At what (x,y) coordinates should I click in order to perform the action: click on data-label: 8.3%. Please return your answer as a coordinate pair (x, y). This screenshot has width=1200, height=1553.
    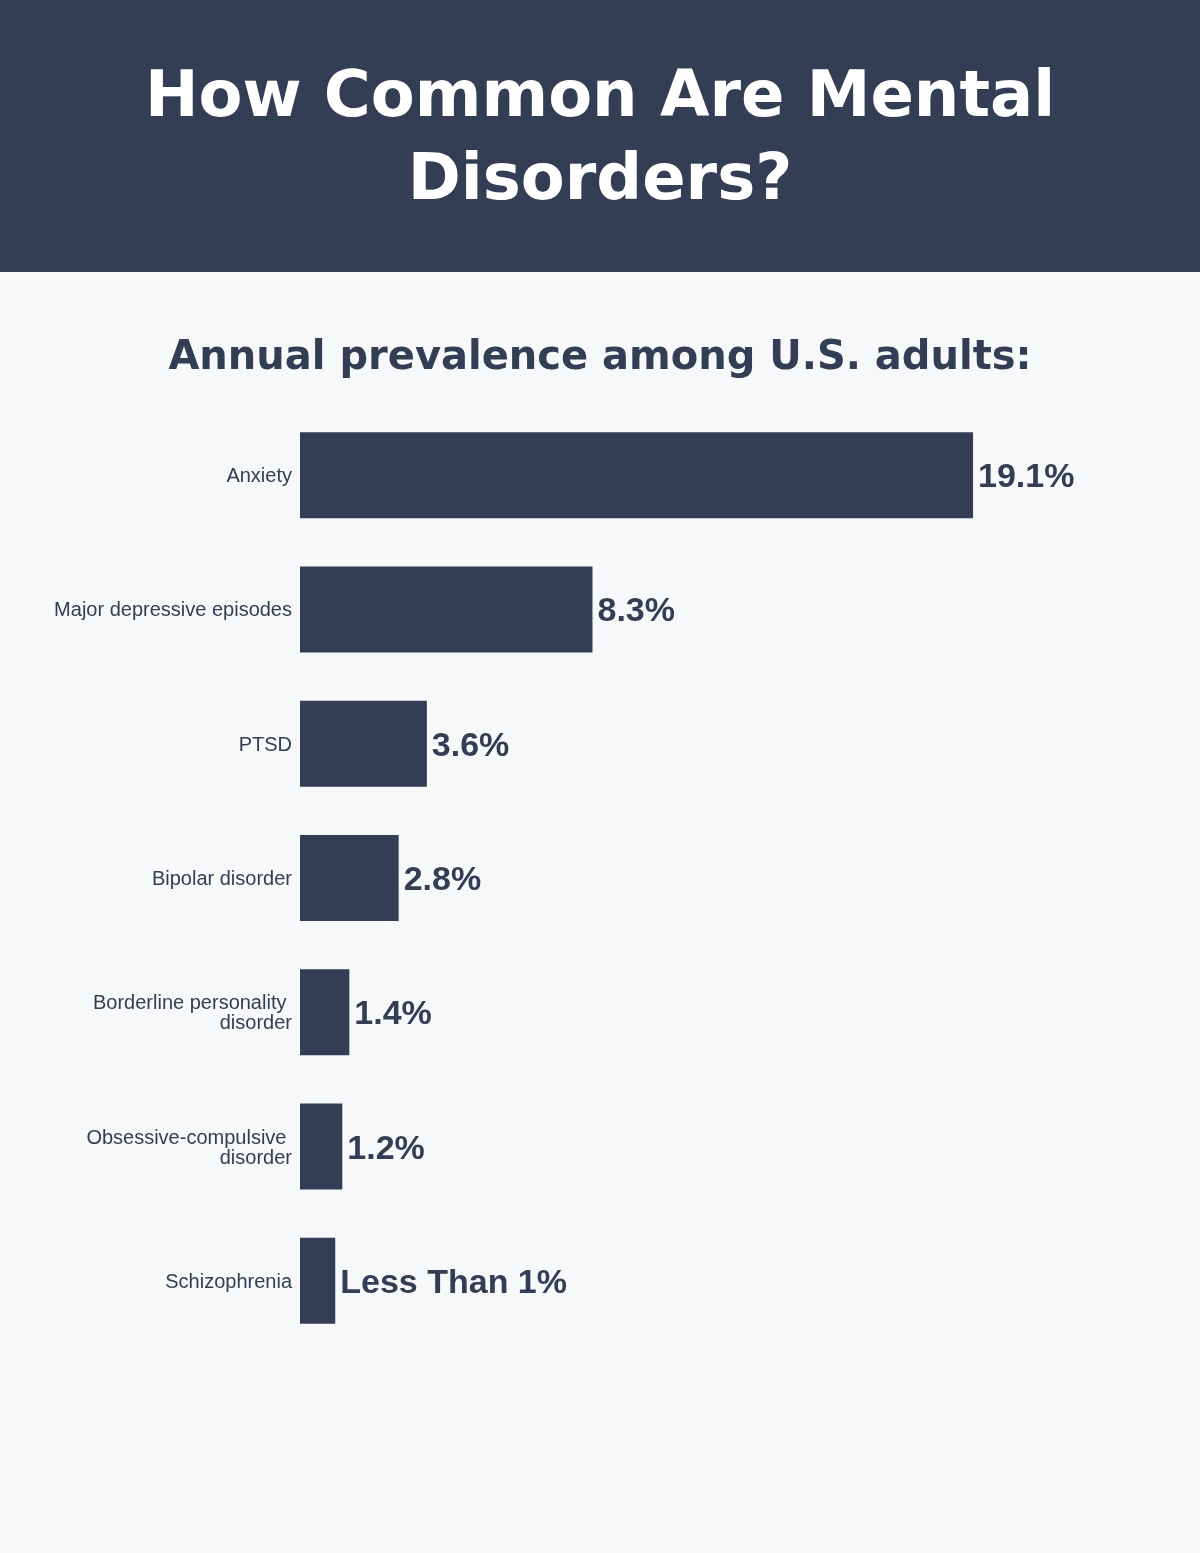
    Looking at the image, I should click on (636, 609).